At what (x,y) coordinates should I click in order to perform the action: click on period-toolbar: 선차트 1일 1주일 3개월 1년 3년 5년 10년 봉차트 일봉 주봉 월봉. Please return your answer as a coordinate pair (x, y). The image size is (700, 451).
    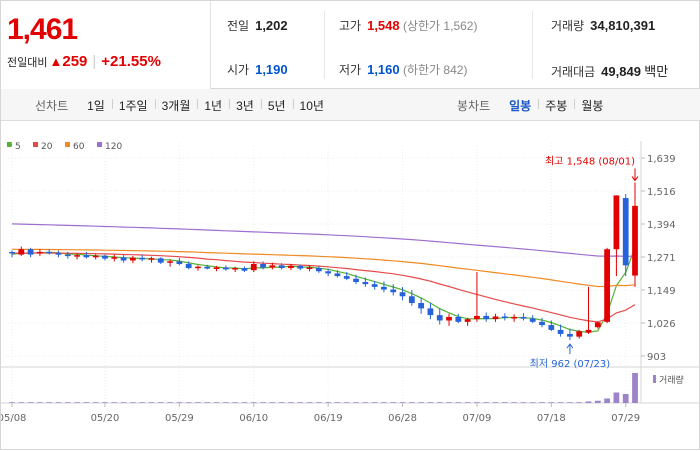
    Looking at the image, I should click on (350, 105).